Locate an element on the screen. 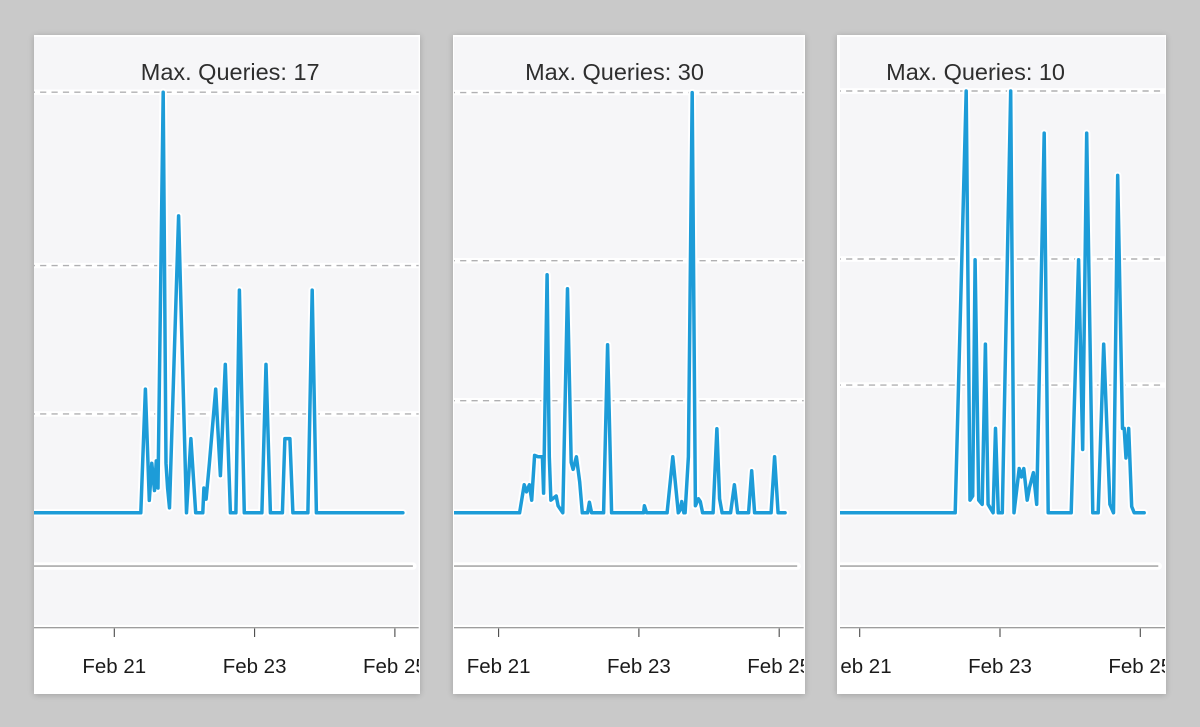 The height and width of the screenshot is (727, 1200). svg-text: Max. Queries: 10 is located at coordinates (975, 71).